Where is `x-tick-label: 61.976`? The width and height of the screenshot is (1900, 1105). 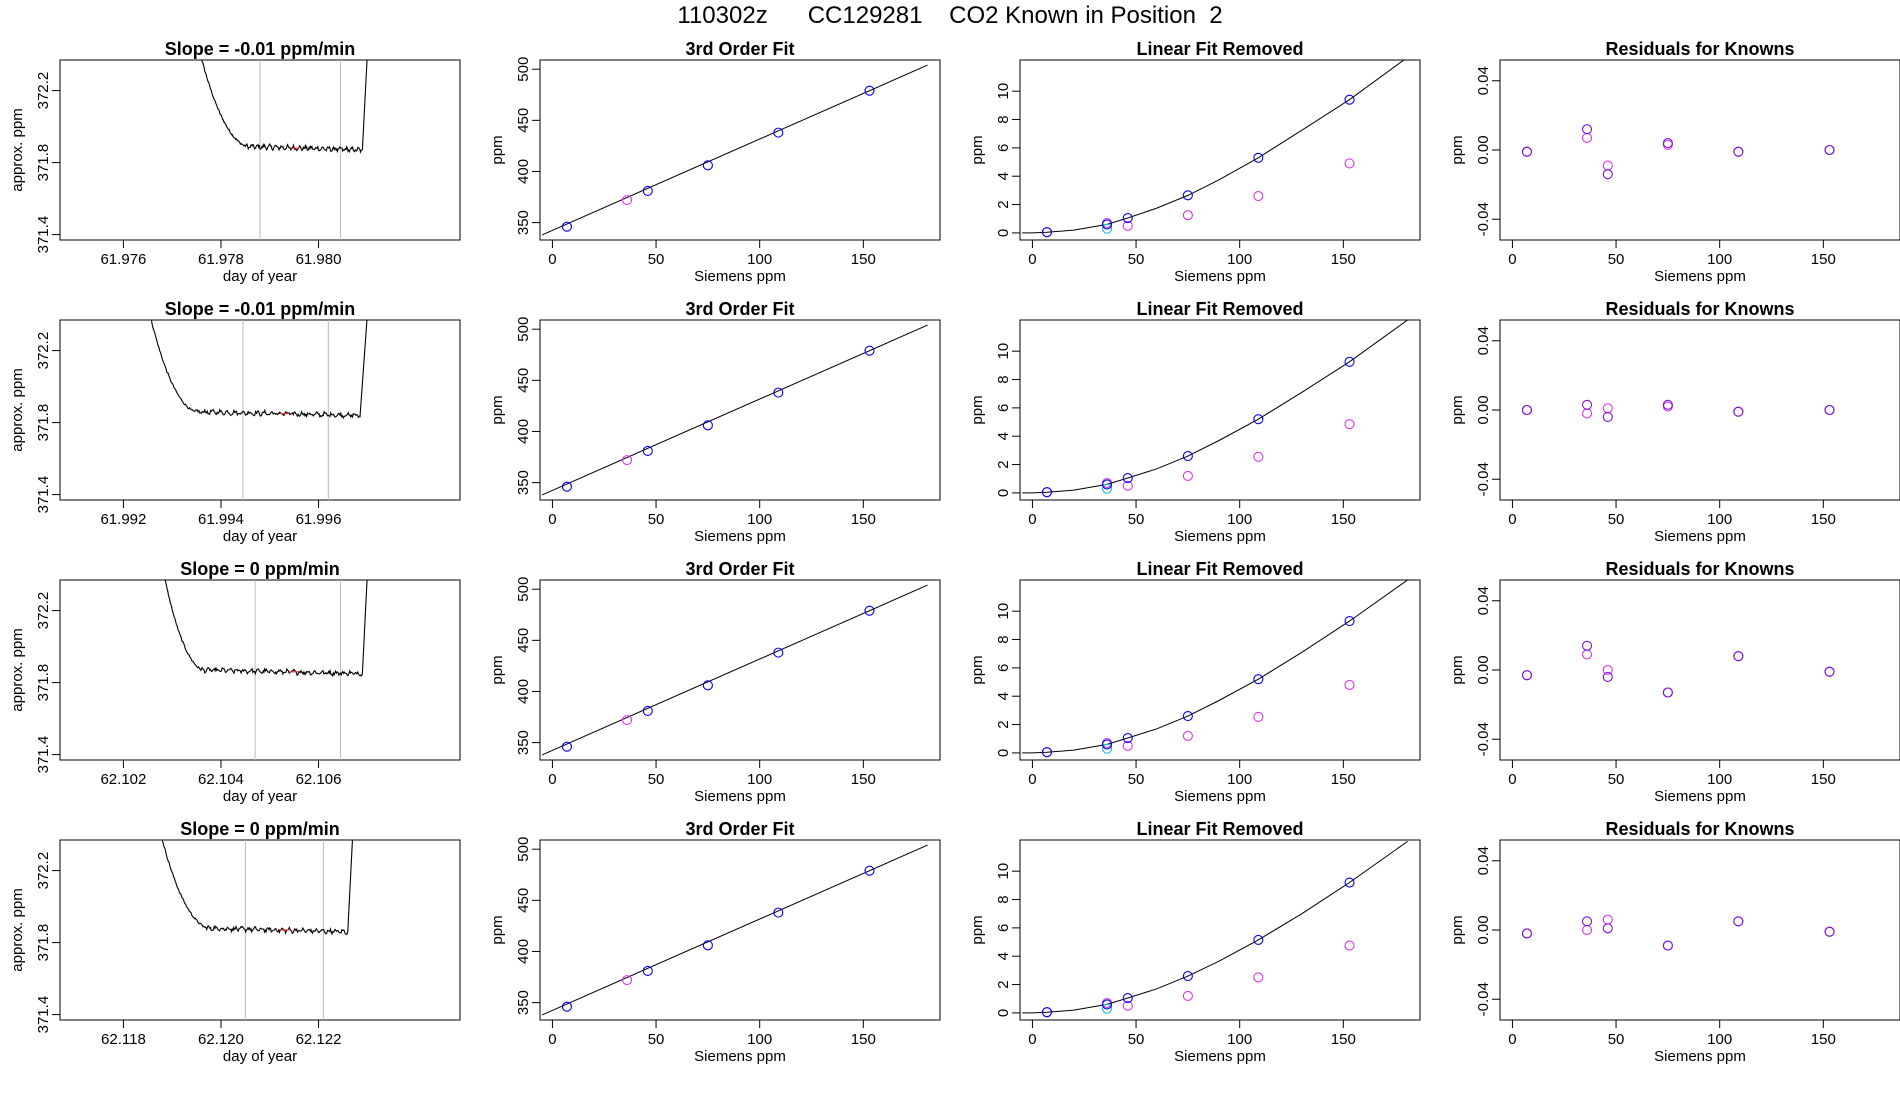 x-tick-label: 61.976 is located at coordinates (123, 259).